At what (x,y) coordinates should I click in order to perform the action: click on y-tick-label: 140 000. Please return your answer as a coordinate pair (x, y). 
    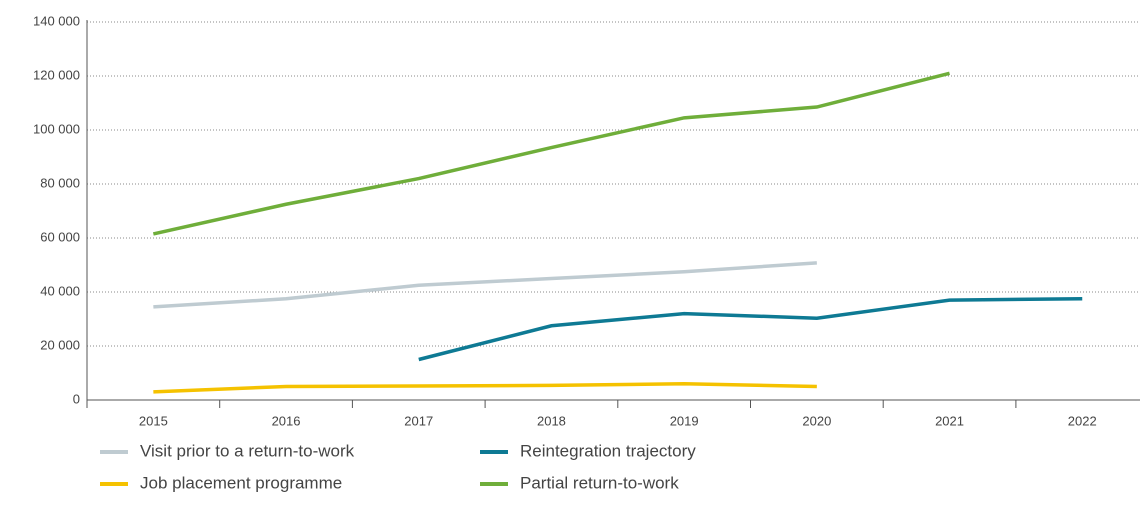
    Looking at the image, I should click on (56, 20).